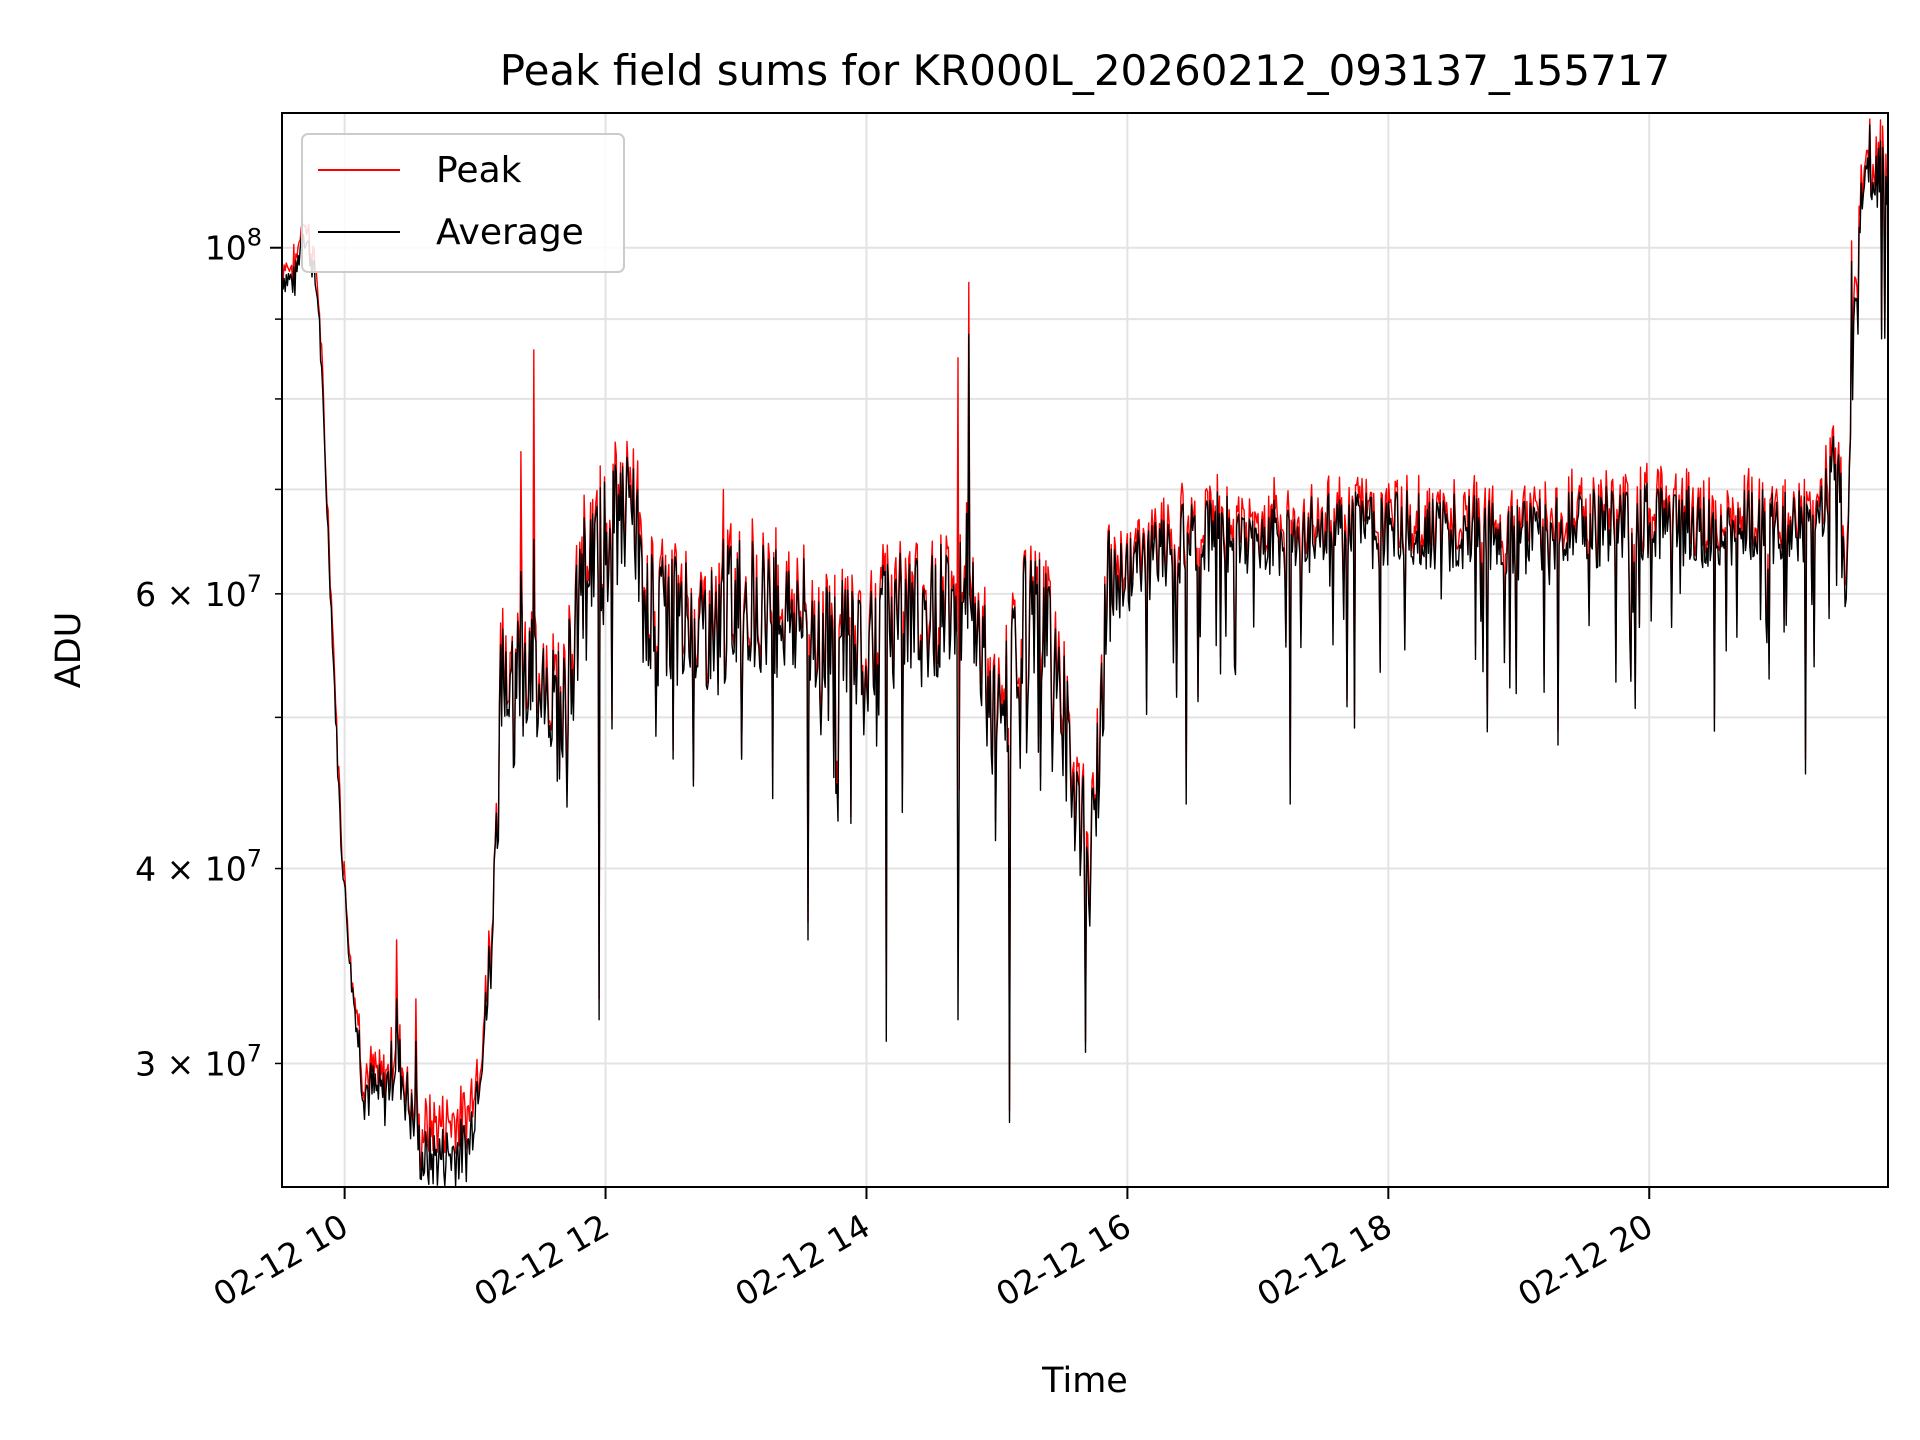 The height and width of the screenshot is (1440, 1920). What do you see at coordinates (69, 650) in the screenshot?
I see `y-axis-label: ADU` at bounding box center [69, 650].